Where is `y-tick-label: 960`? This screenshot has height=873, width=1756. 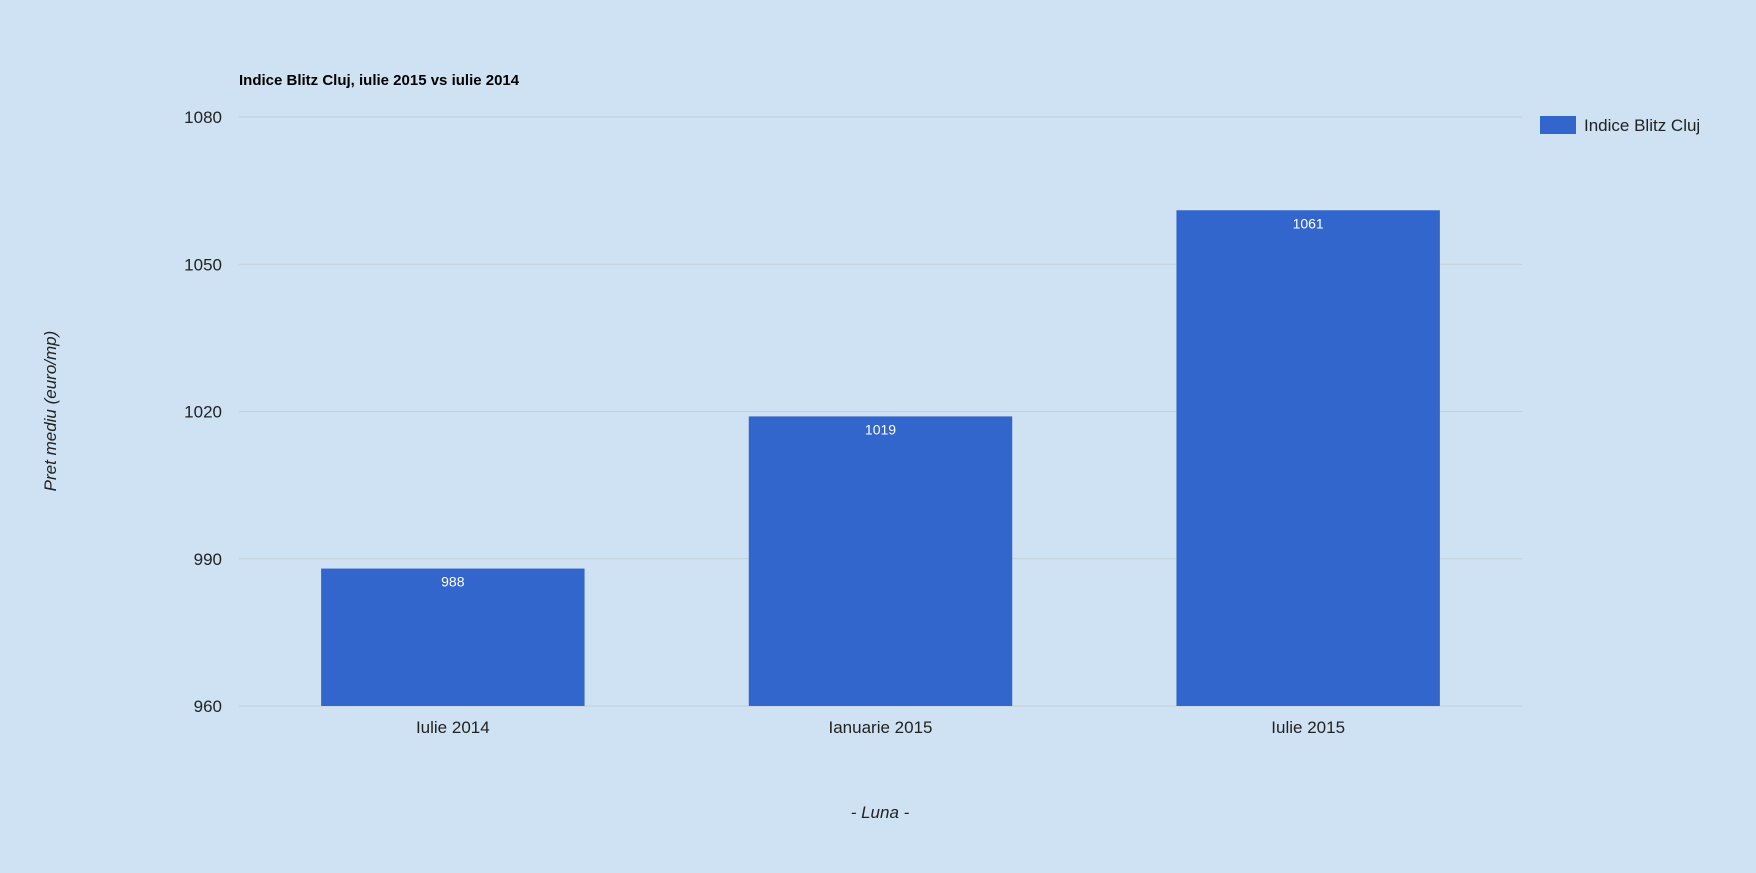 y-tick-label: 960 is located at coordinates (208, 706).